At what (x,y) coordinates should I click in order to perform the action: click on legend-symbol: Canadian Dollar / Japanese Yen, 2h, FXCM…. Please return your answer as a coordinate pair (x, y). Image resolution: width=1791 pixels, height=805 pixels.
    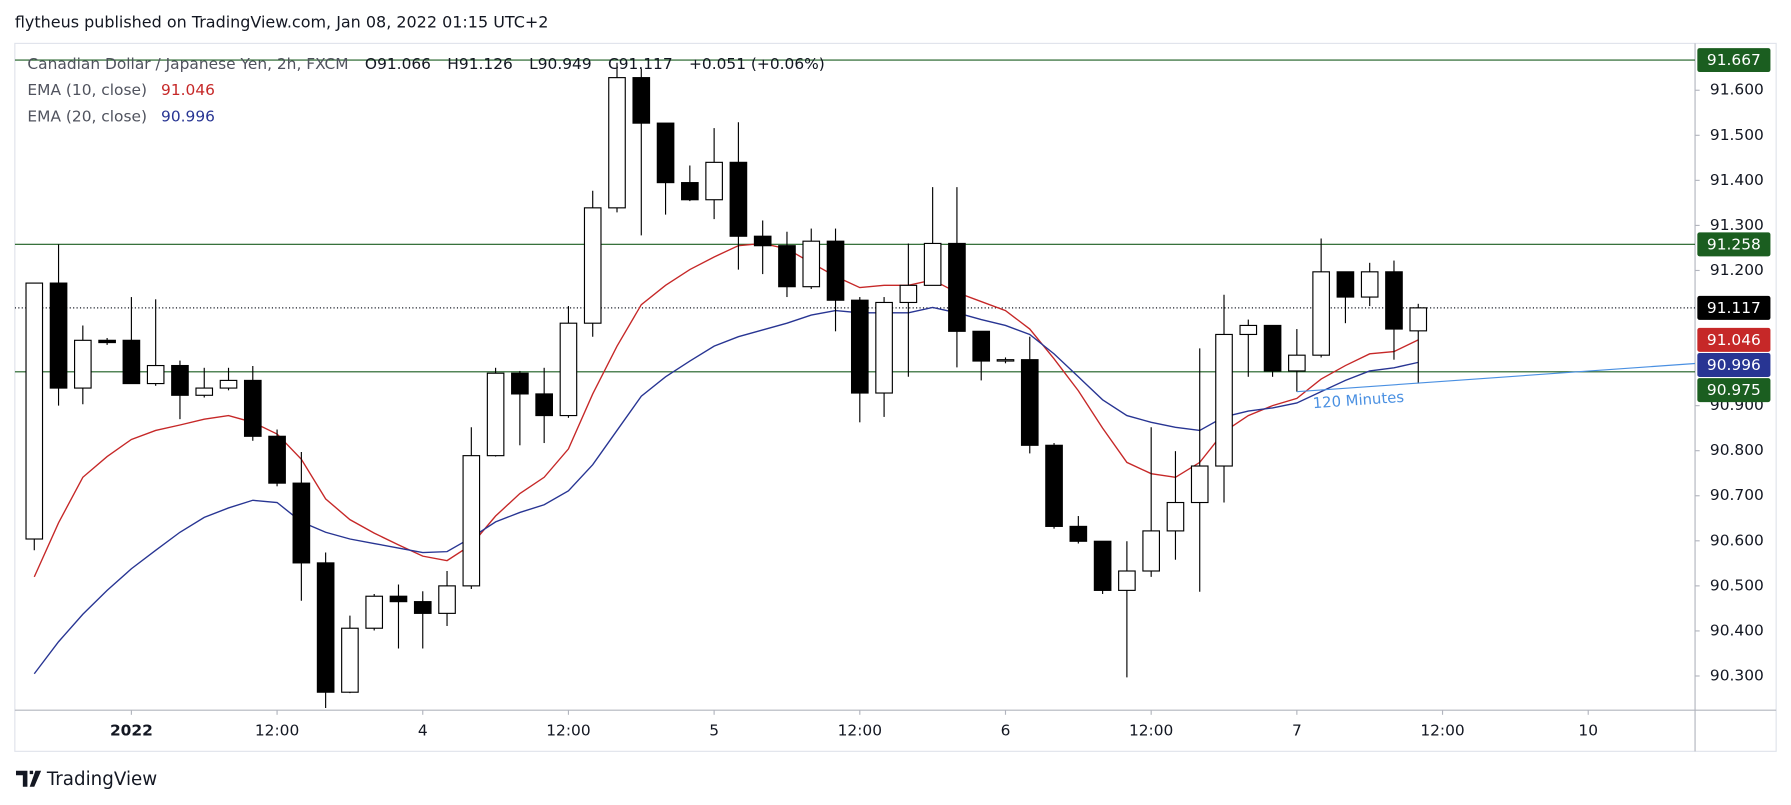
    Looking at the image, I should click on (425, 63).